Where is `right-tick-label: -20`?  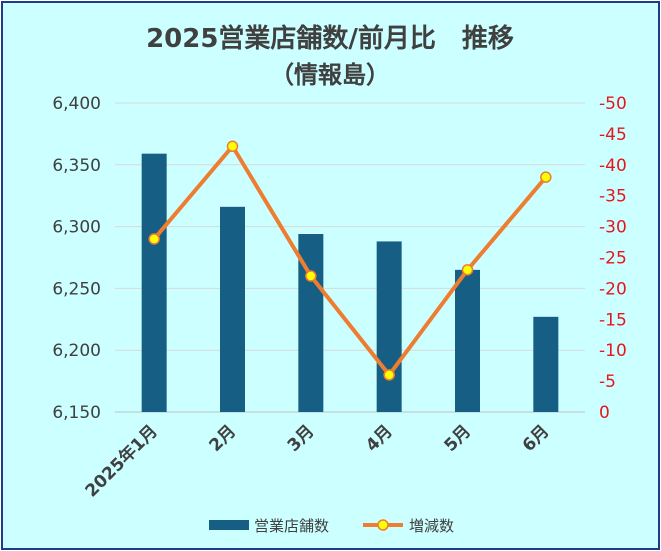
right-tick-label: -20 is located at coordinates (613, 289).